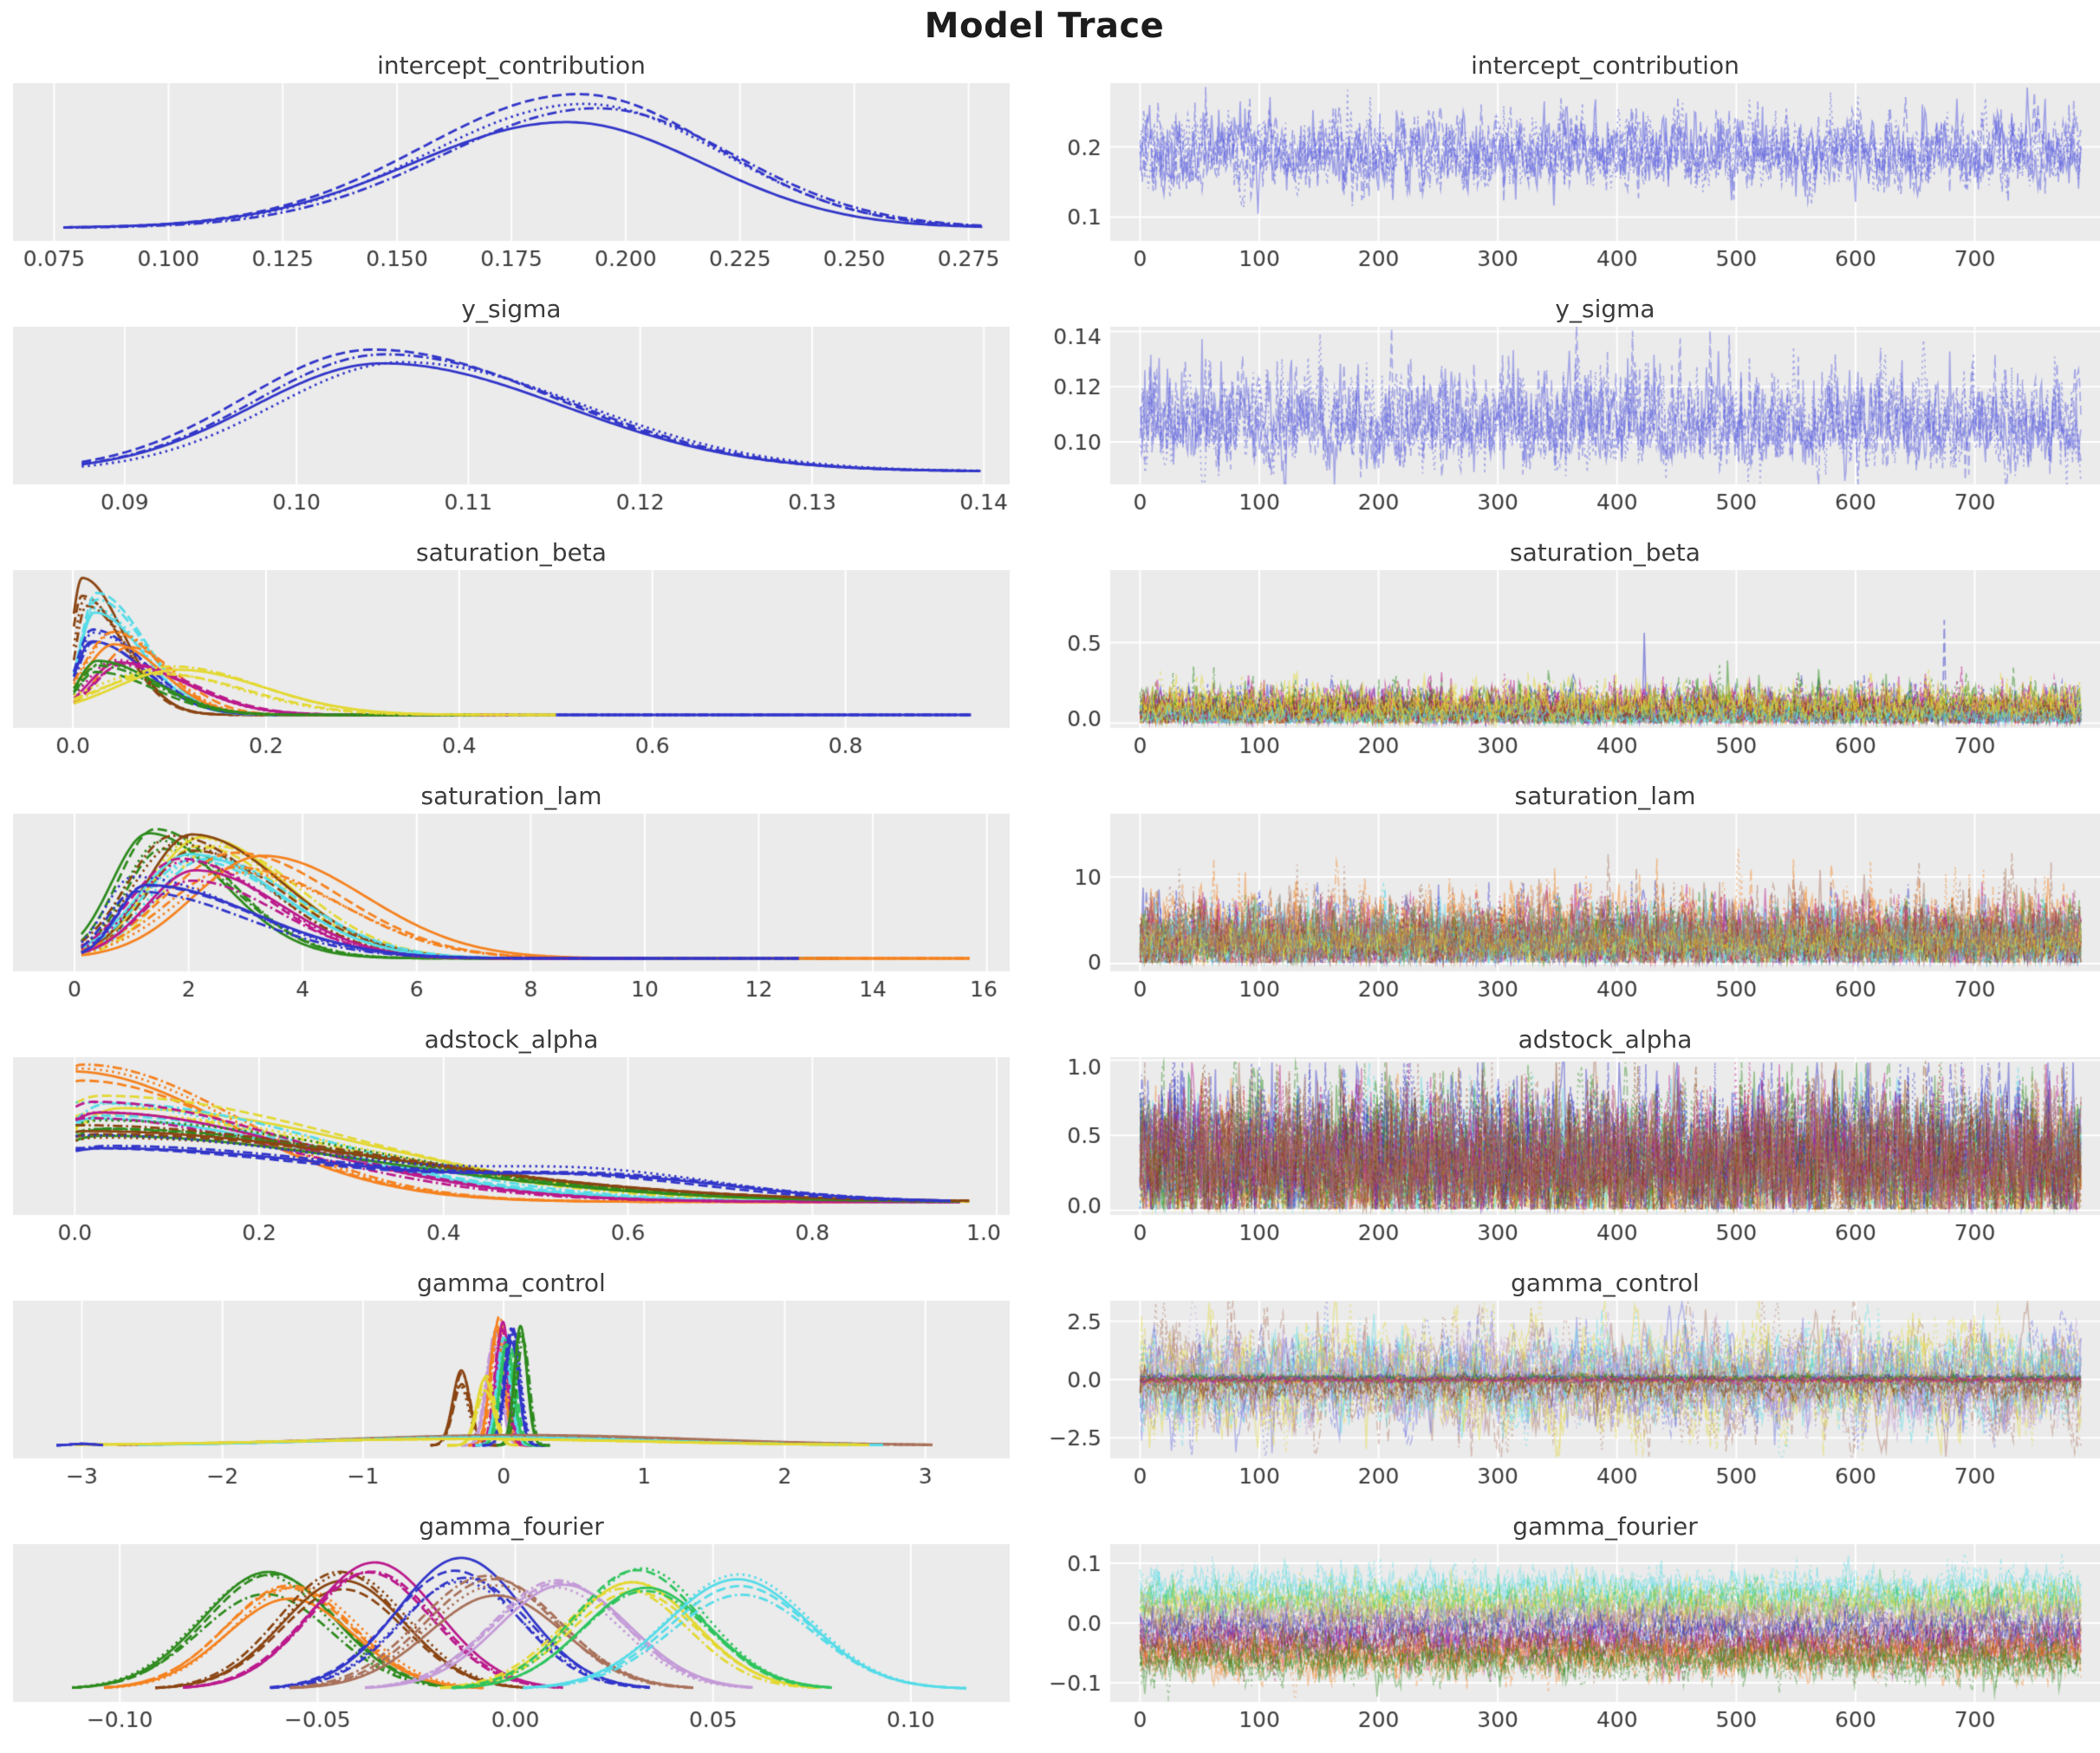 The width and height of the screenshot is (2100, 1753). What do you see at coordinates (1044, 26) in the screenshot?
I see `figure-title: Model Trace` at bounding box center [1044, 26].